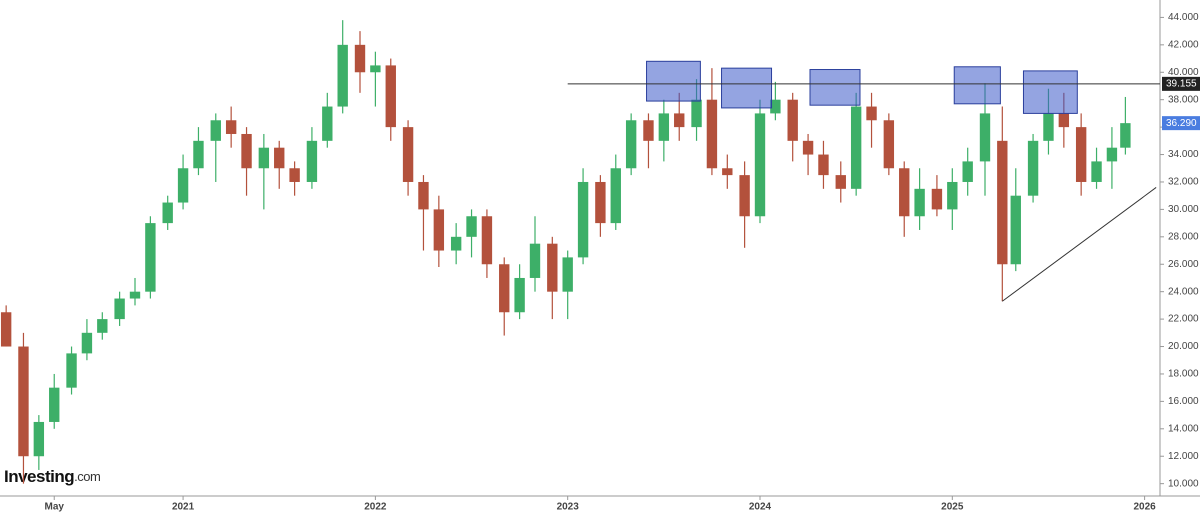  Describe the element at coordinates (39, 476) in the screenshot. I see `logo-main: Investing` at that location.